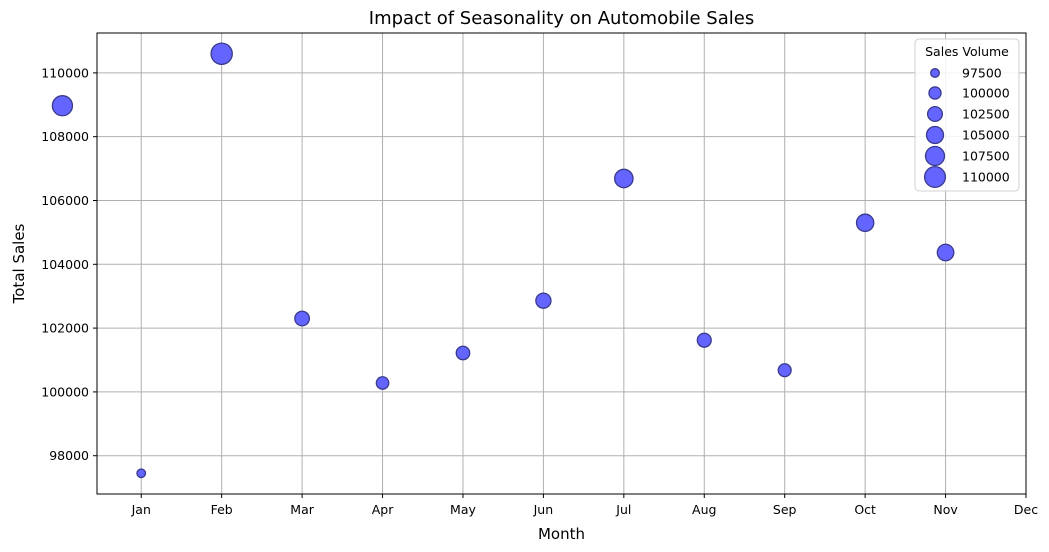 The width and height of the screenshot is (1049, 552). I want to click on legend-label: 107500, so click(986, 156).